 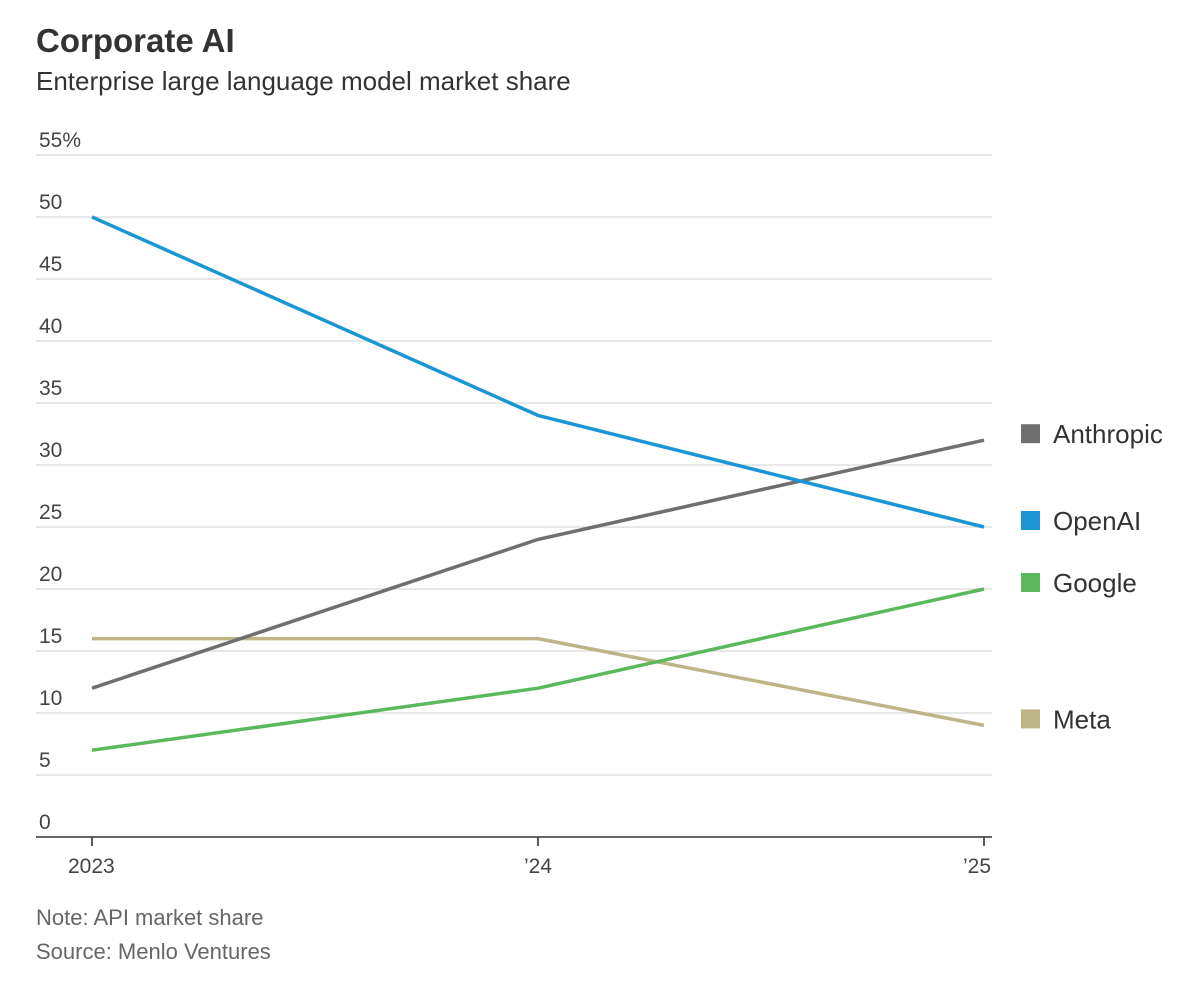 What do you see at coordinates (50, 698) in the screenshot?
I see `y-tick-label-10: 10` at bounding box center [50, 698].